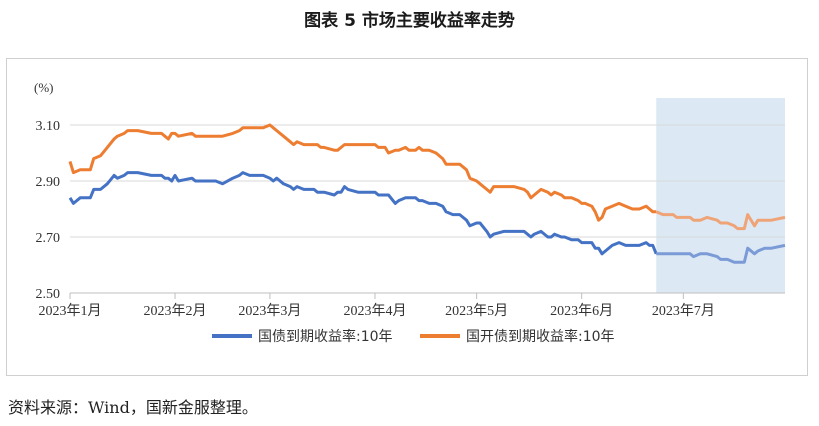  What do you see at coordinates (720, 220) in the screenshot?
I see `series-line-2-shaded` at bounding box center [720, 220].